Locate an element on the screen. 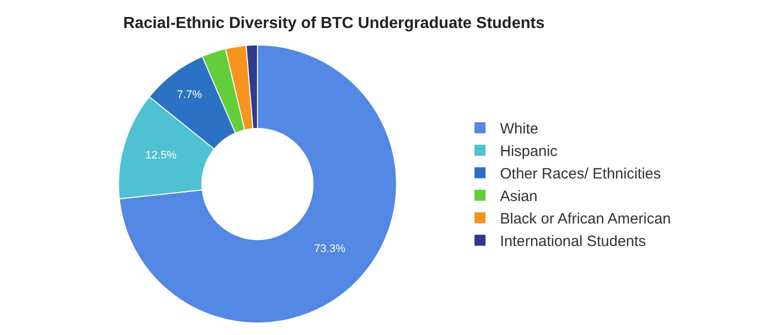  data-label: 12.5% is located at coordinates (161, 156).